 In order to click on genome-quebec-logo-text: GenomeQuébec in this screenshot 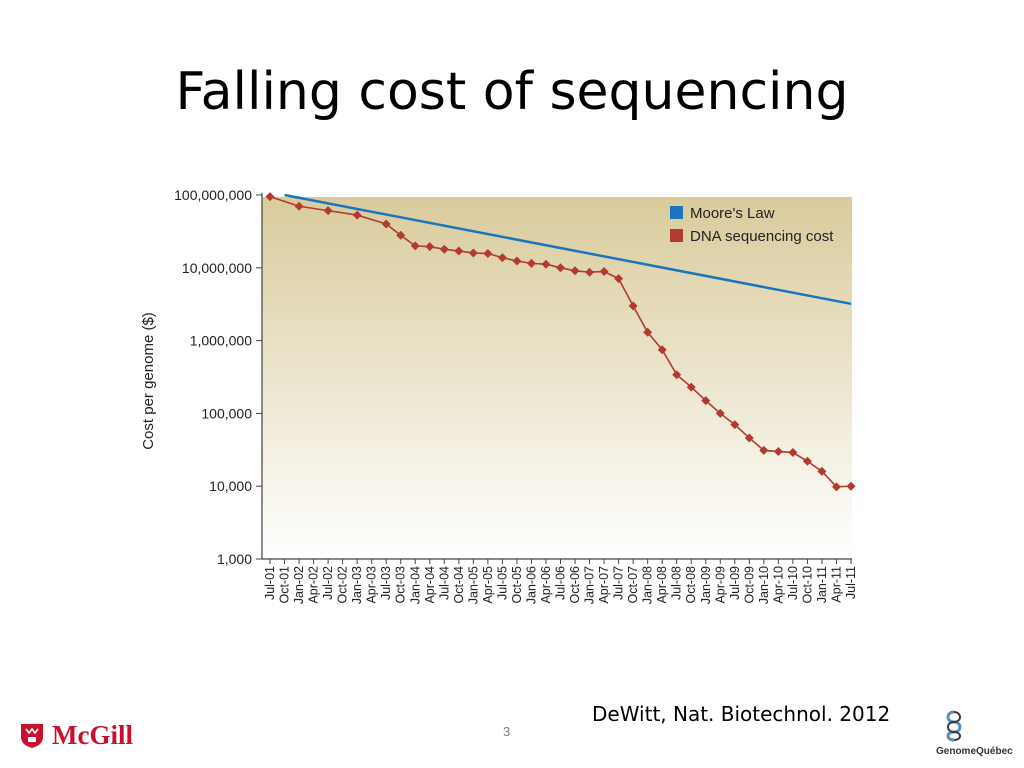, I will do `click(974, 751)`.